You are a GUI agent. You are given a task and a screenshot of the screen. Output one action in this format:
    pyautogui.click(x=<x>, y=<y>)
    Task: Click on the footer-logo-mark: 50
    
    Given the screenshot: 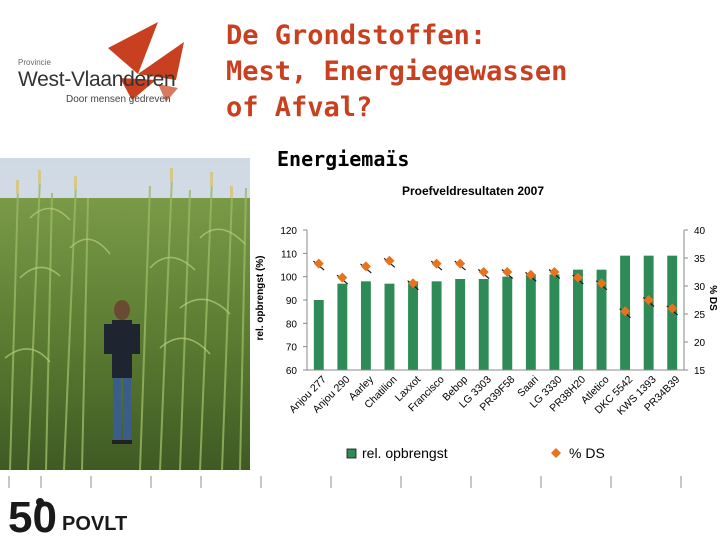 What is the action you would take?
    pyautogui.click(x=32, y=515)
    